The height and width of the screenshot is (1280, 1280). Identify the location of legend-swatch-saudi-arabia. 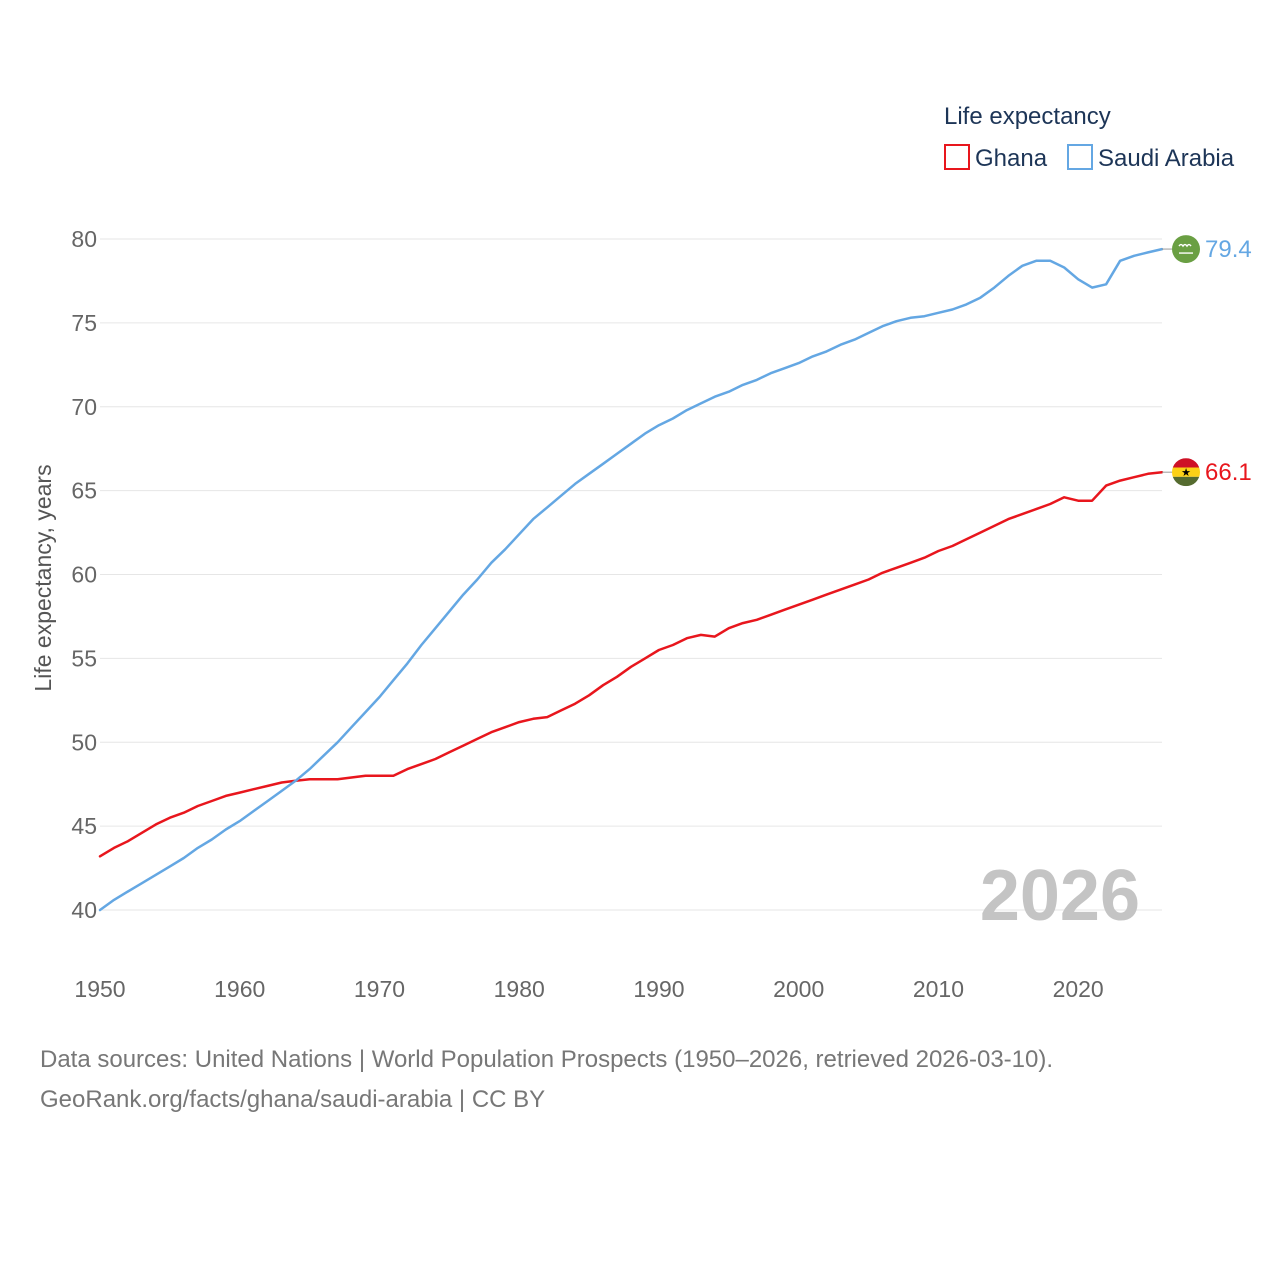
(1080, 157).